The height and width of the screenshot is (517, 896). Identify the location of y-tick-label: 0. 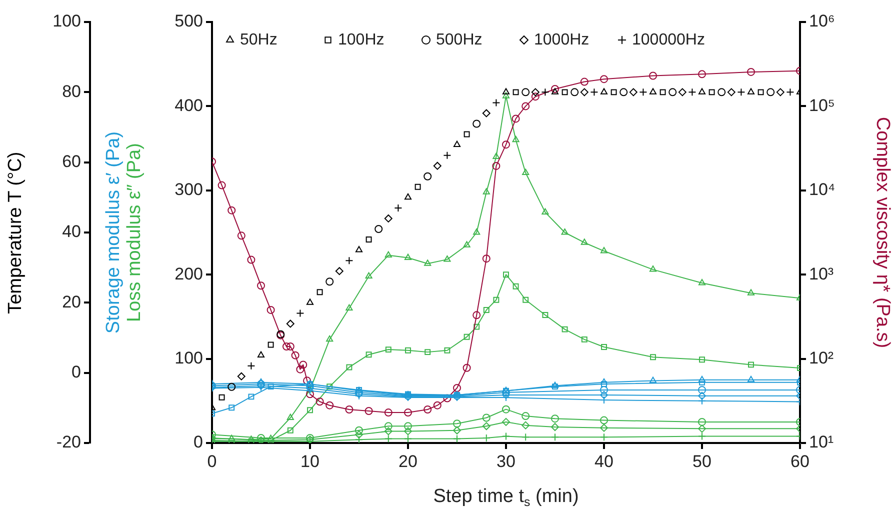
(198, 442).